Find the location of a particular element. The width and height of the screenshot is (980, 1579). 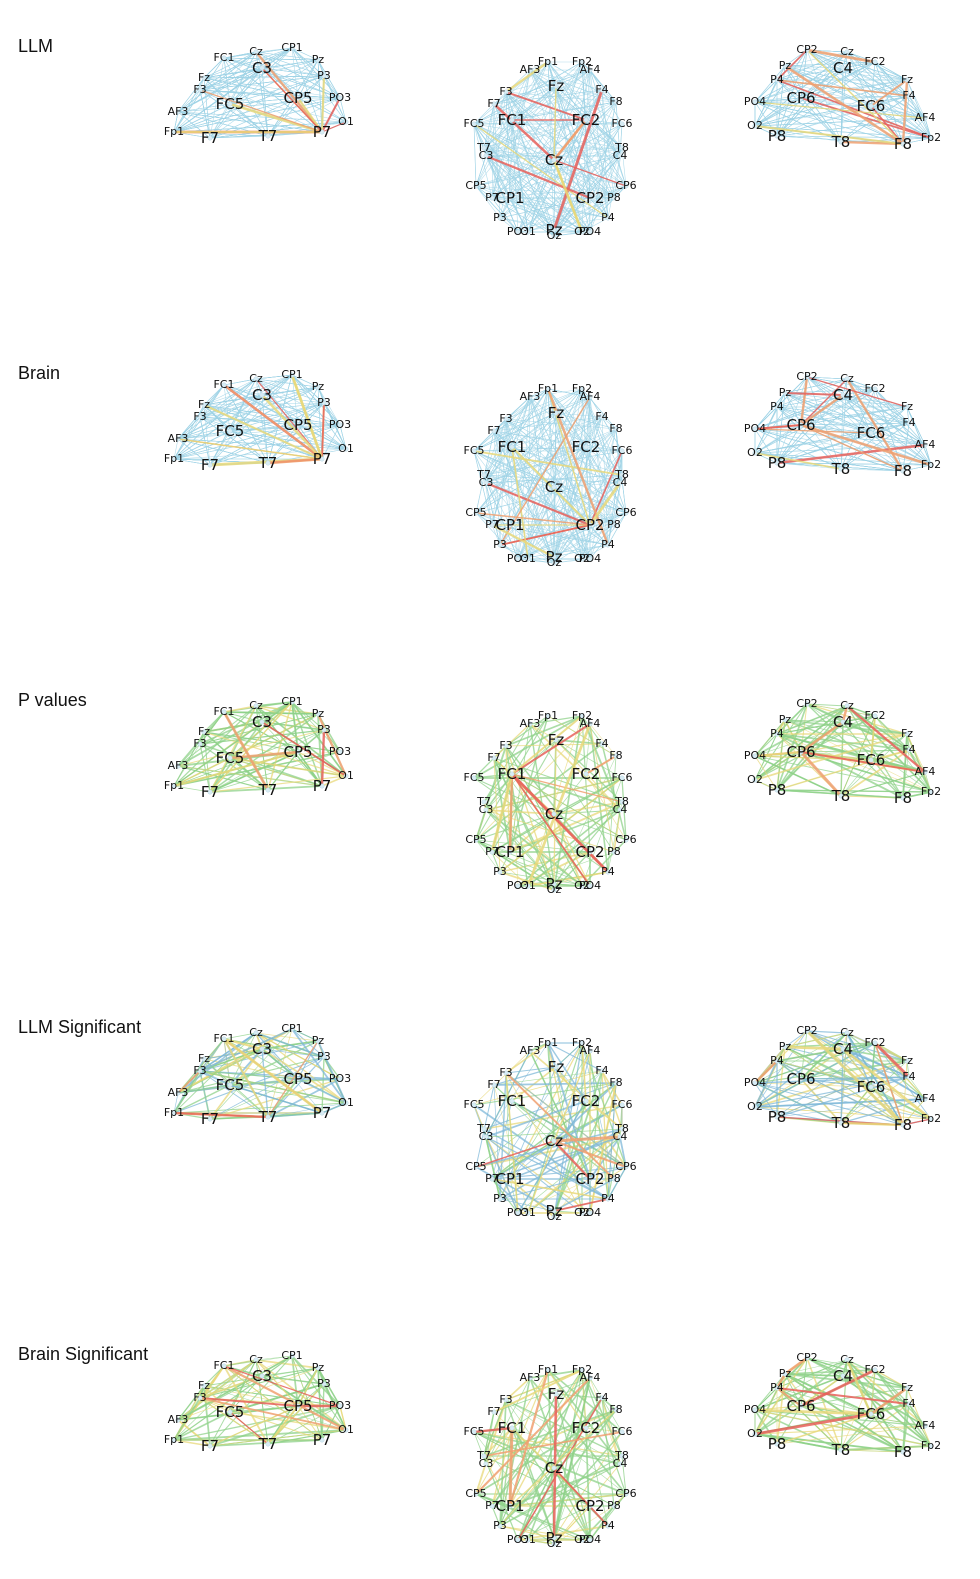

node-o1 is located at coordinates (528, 559).